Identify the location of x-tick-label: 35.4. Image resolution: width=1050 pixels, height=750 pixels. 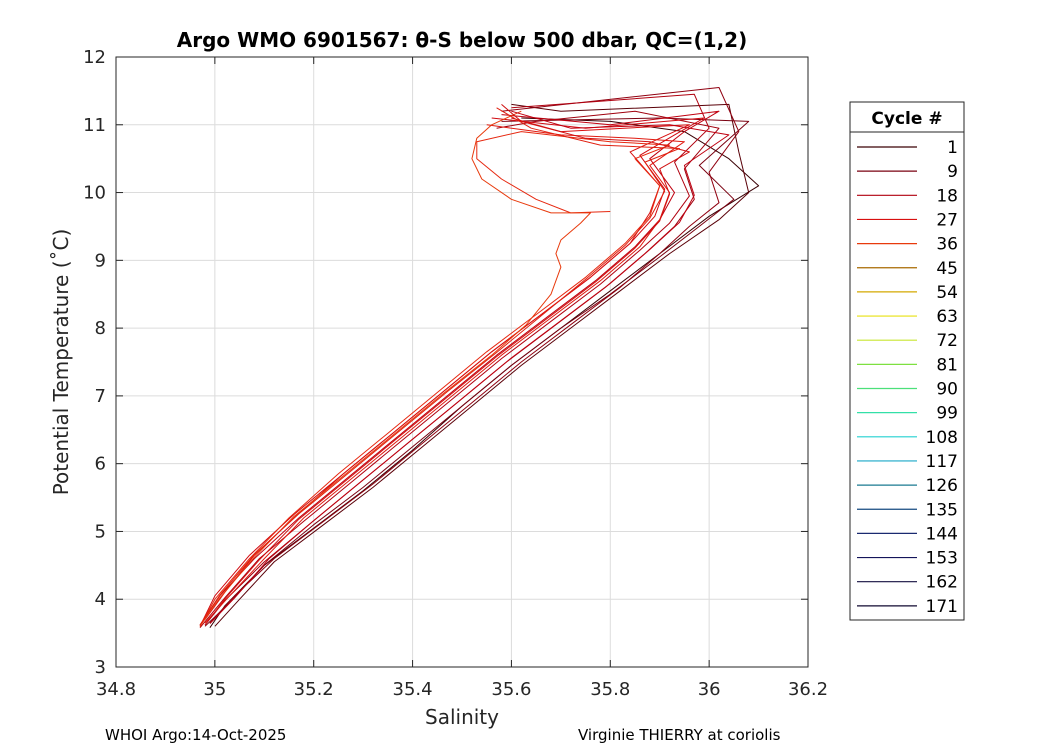
(413, 689).